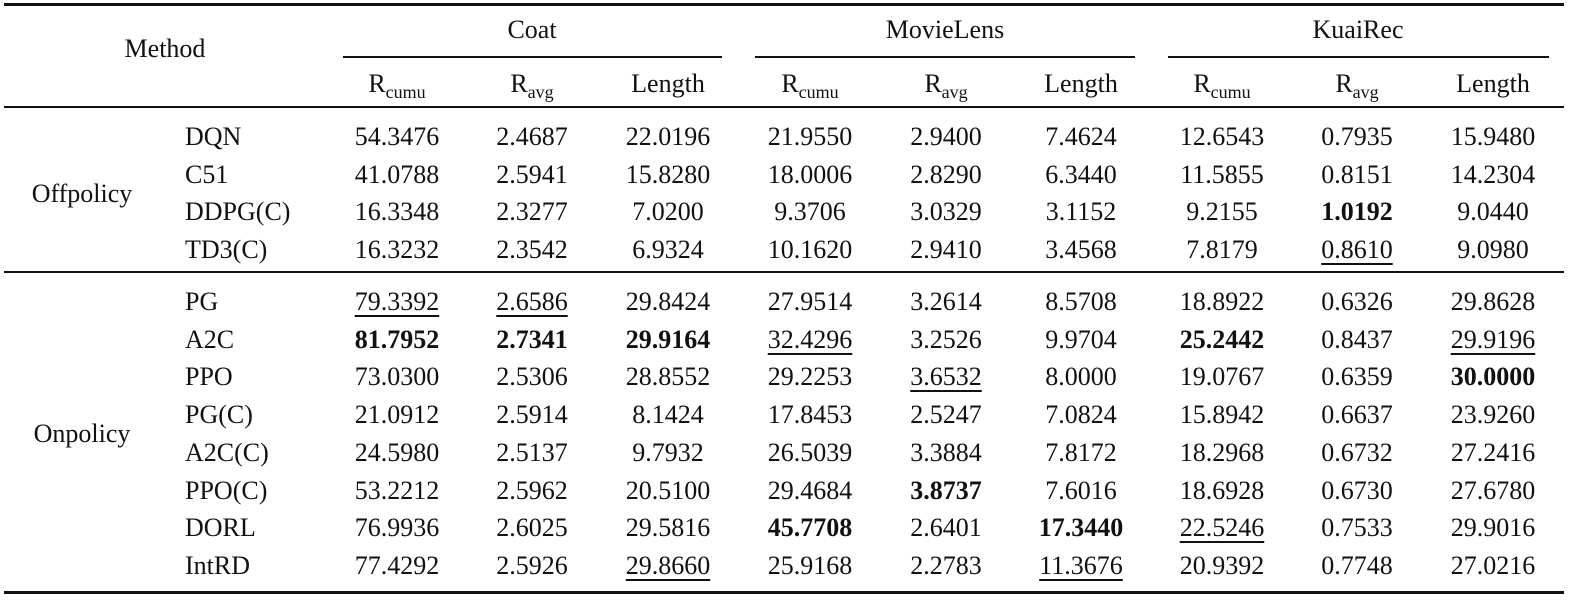 The image size is (1586, 603). I want to click on cell: 2.2783, so click(946, 565).